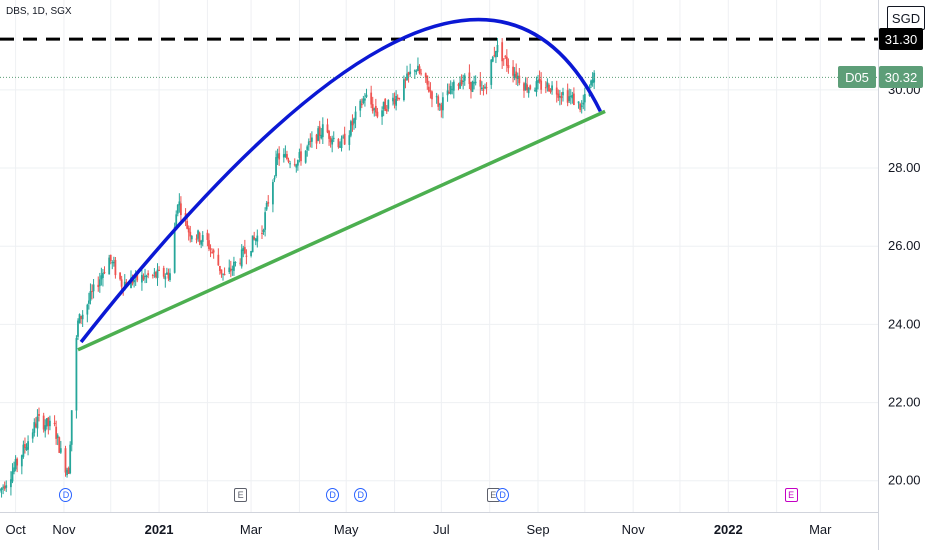 Image resolution: width=932 pixels, height=550 pixels. I want to click on currency-badge: SGD, so click(906, 18).